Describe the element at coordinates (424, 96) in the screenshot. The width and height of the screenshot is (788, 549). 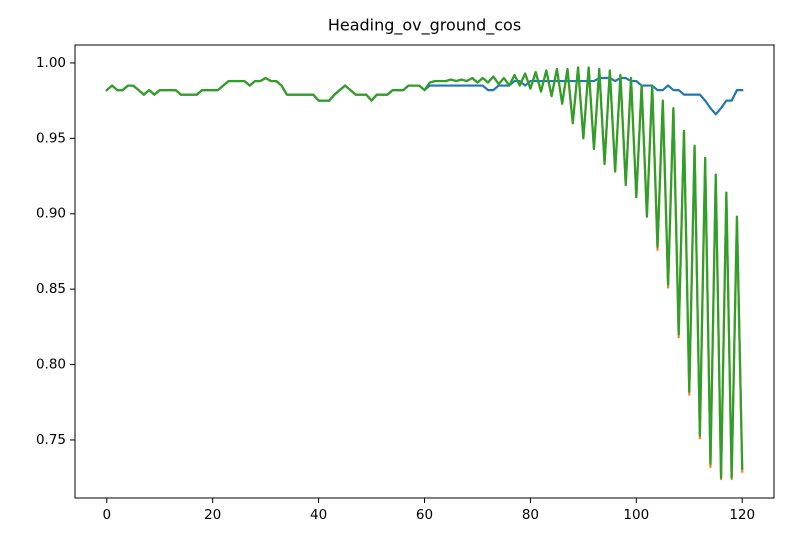
I see `series-line` at that location.